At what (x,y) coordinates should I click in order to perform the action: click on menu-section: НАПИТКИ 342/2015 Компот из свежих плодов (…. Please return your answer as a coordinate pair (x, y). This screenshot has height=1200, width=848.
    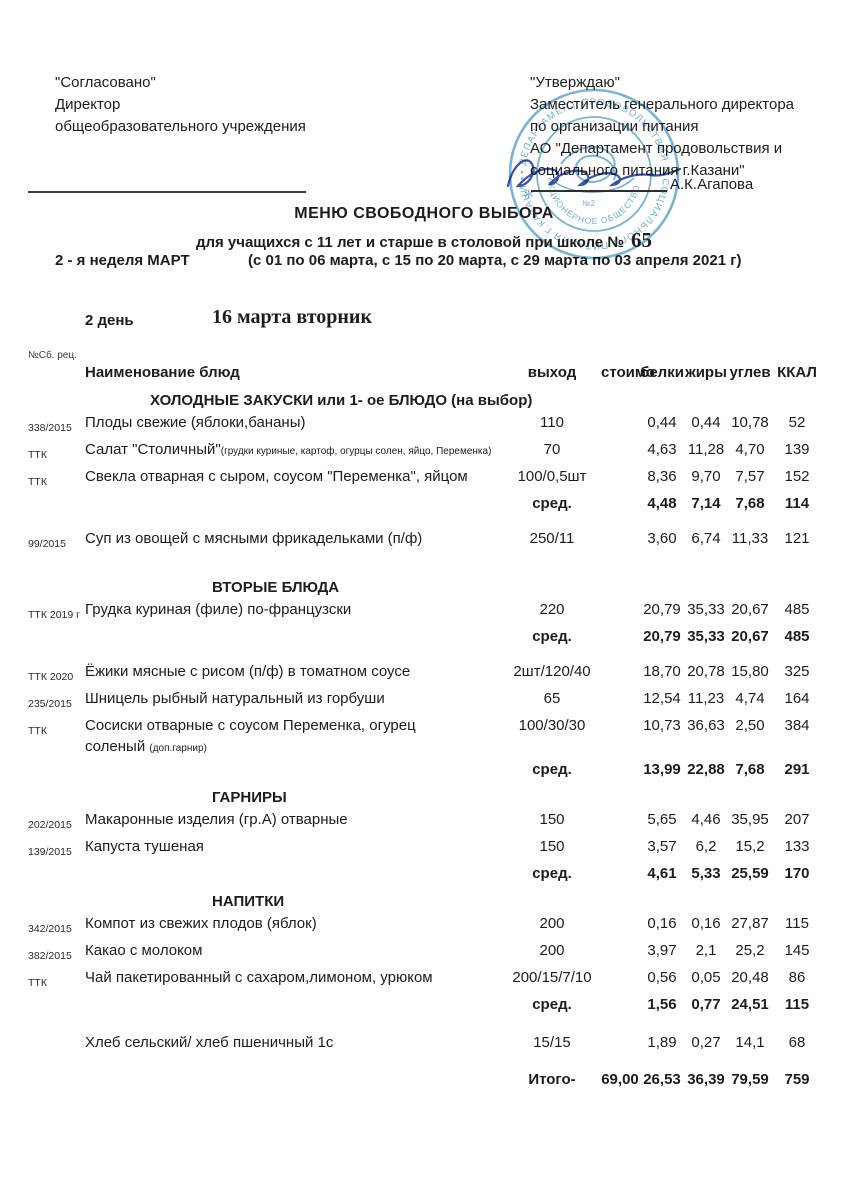
    Looking at the image, I should click on (424, 953).